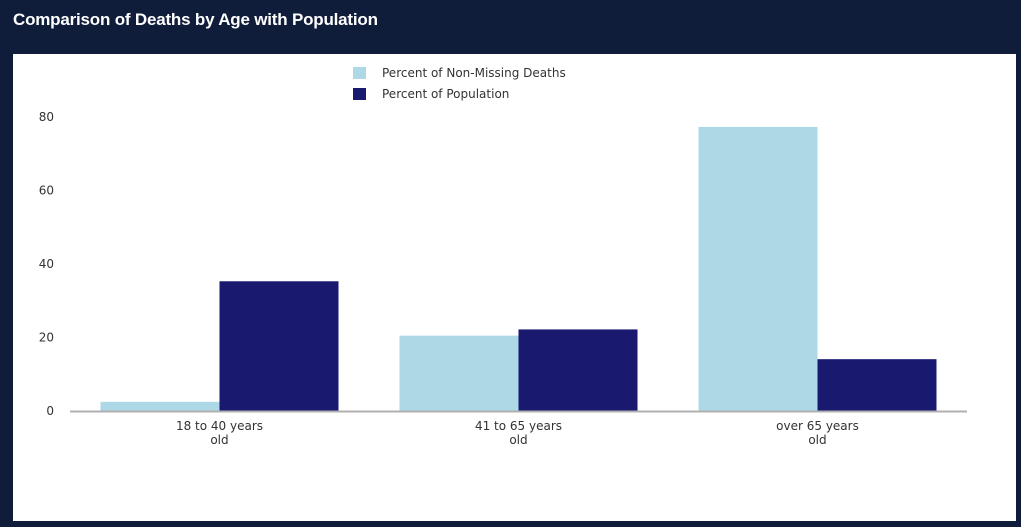 This screenshot has width=1021, height=527. I want to click on legend-label-1: Percent of Non-Missing Deaths, so click(474, 73).